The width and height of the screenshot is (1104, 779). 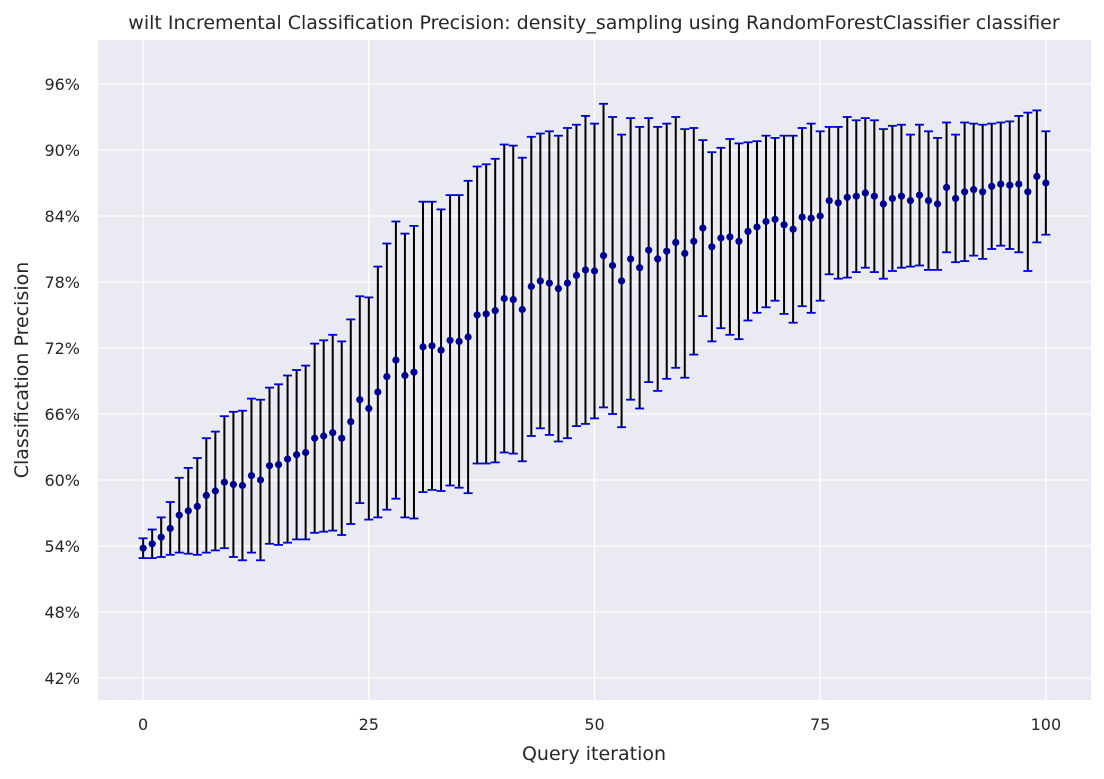 What do you see at coordinates (22, 370) in the screenshot?
I see `y-axis-label: Classification Precision` at bounding box center [22, 370].